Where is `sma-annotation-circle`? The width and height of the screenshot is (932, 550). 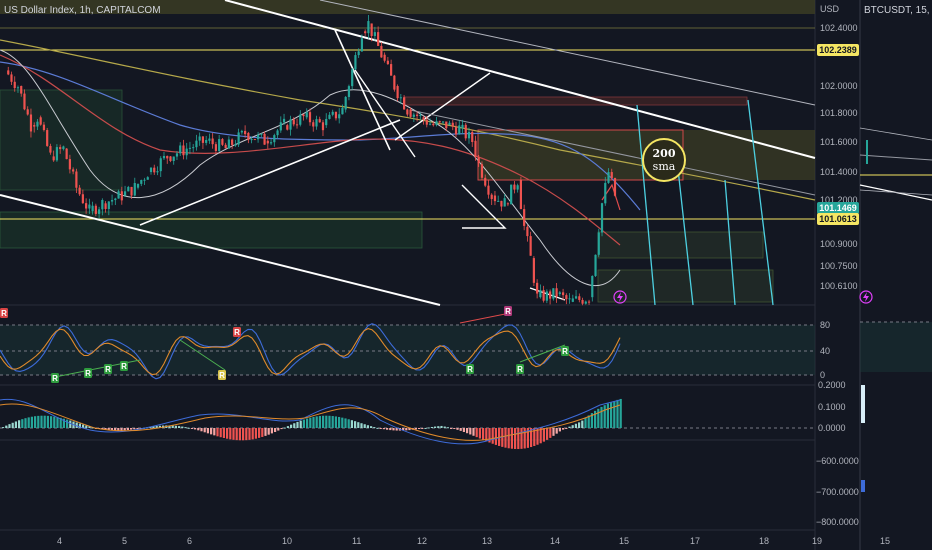 sma-annotation-circle is located at coordinates (664, 160).